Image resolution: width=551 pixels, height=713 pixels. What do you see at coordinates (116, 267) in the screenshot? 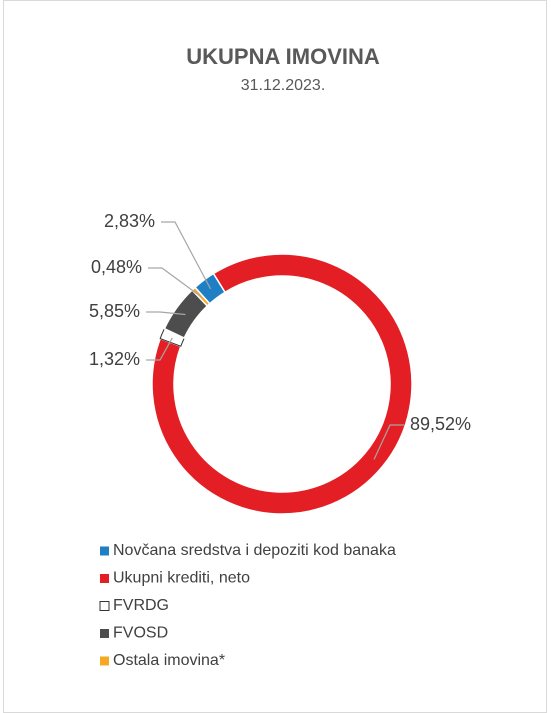
I see `data-label: 0,48%` at bounding box center [116, 267].